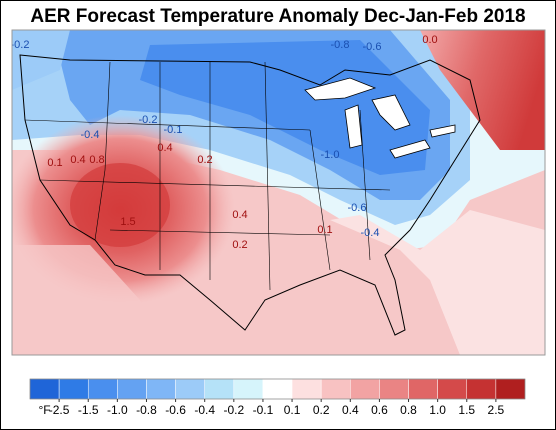 Image resolution: width=556 pixels, height=430 pixels. What do you see at coordinates (321, 410) in the screenshot?
I see `colorbar-tick-label: 0.2` at bounding box center [321, 410].